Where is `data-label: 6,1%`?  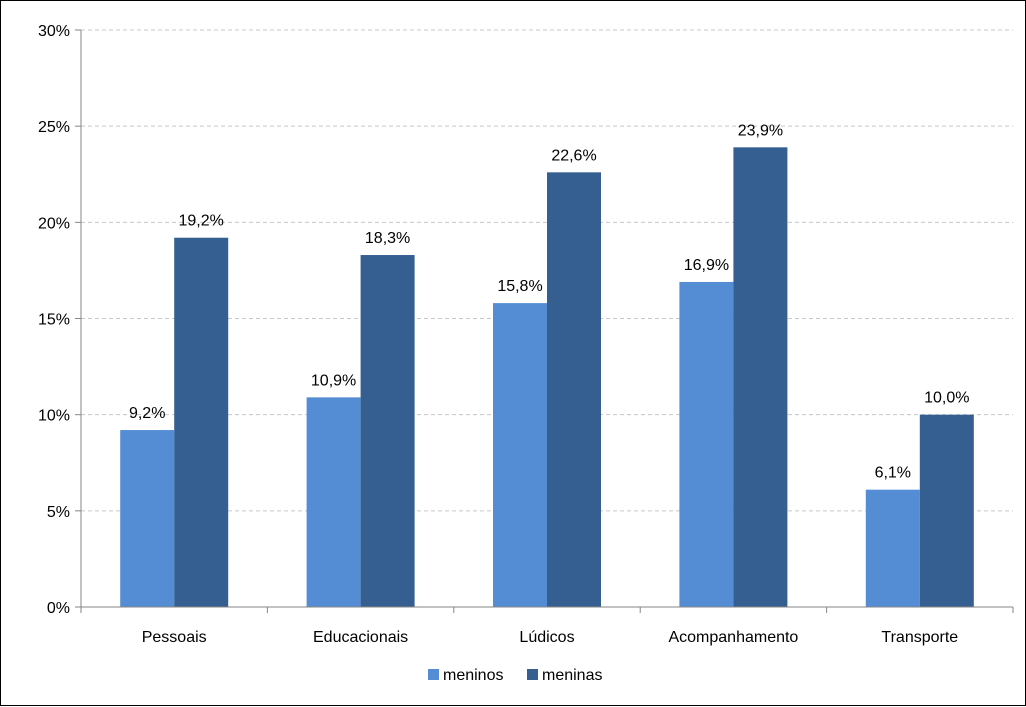
data-label: 6,1% is located at coordinates (893, 473).